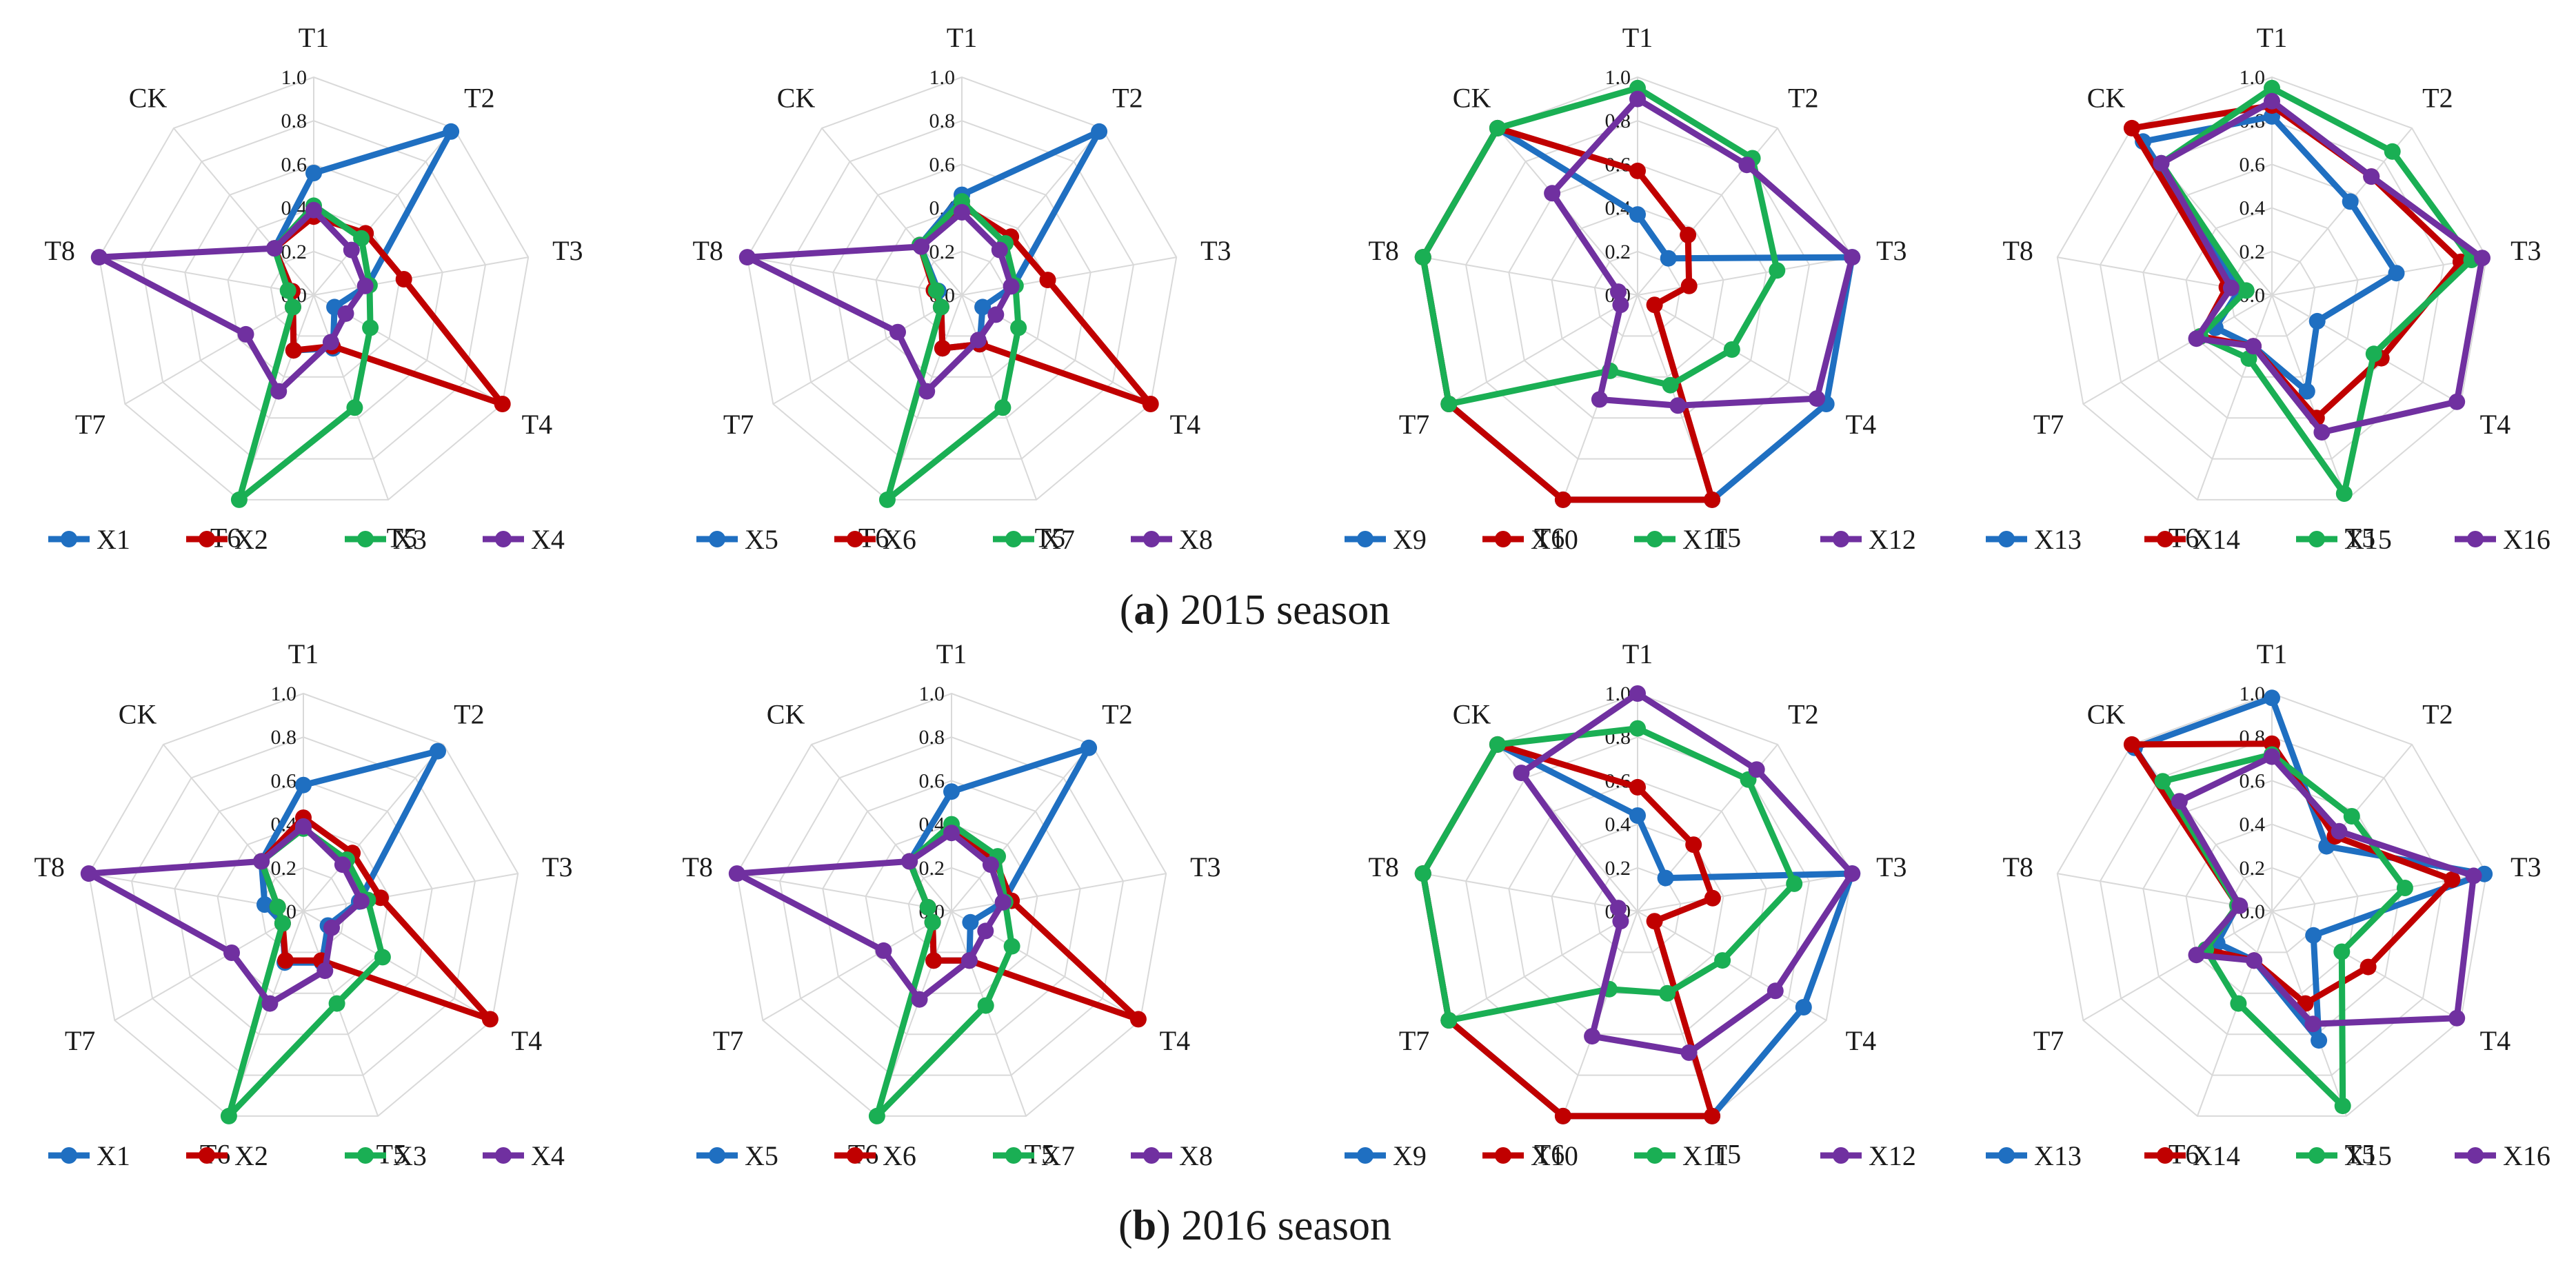 This screenshot has height=1263, width=2576. What do you see at coordinates (2326, 890) in the screenshot?
I see `series-X16-line` at bounding box center [2326, 890].